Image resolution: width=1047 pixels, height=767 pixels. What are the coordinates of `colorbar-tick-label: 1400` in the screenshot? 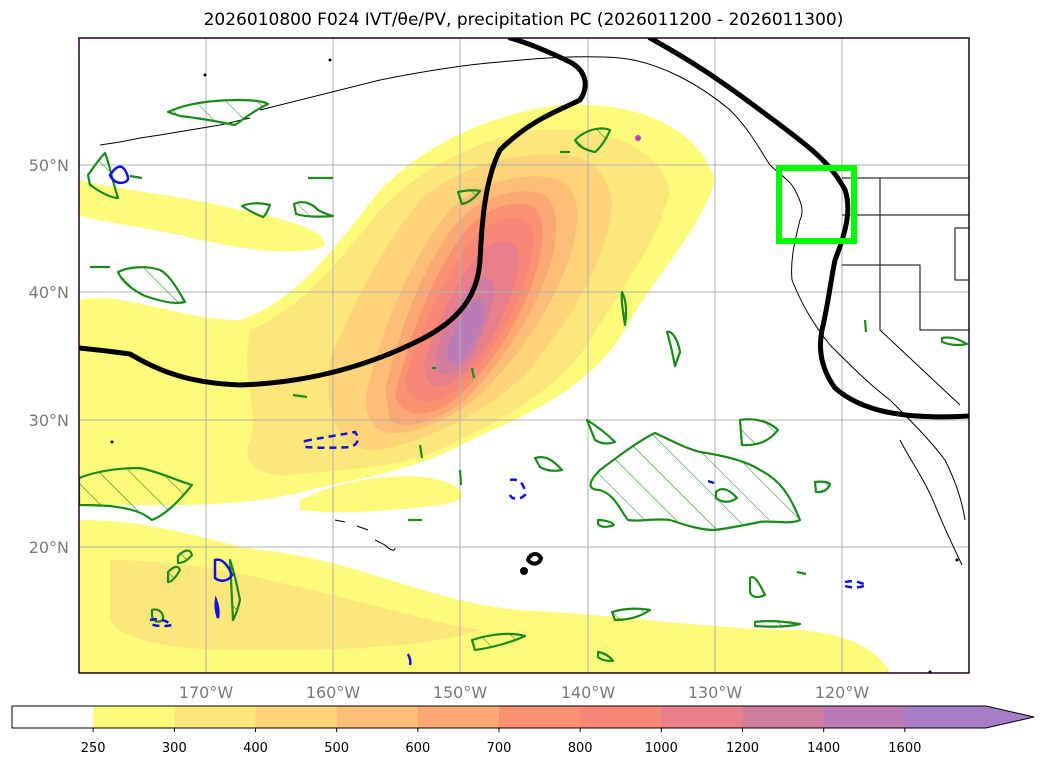 It's located at (823, 748).